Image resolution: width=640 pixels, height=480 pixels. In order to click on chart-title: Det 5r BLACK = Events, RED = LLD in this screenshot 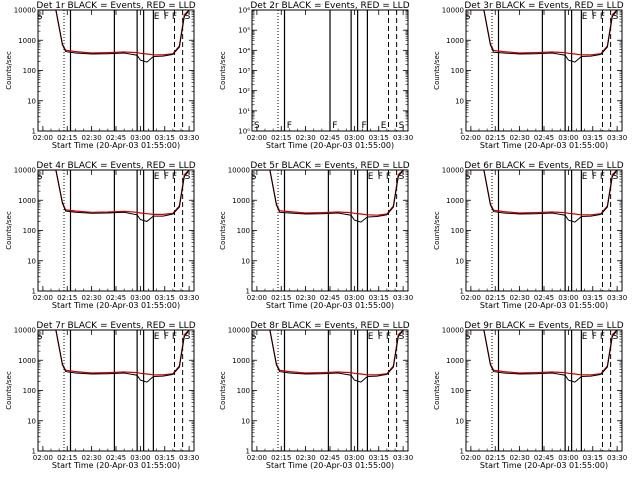, I will do `click(329, 166)`.